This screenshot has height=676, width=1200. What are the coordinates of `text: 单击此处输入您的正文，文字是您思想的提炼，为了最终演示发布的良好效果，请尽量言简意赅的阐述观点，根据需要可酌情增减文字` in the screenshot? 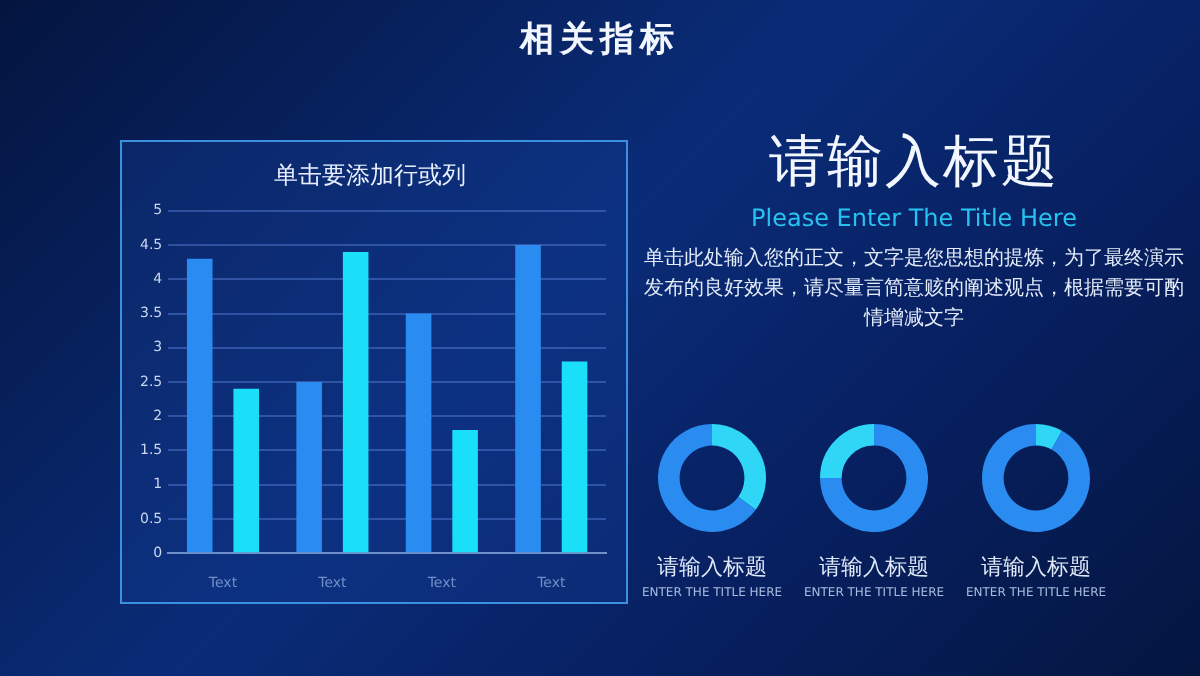 It's located at (914, 289).